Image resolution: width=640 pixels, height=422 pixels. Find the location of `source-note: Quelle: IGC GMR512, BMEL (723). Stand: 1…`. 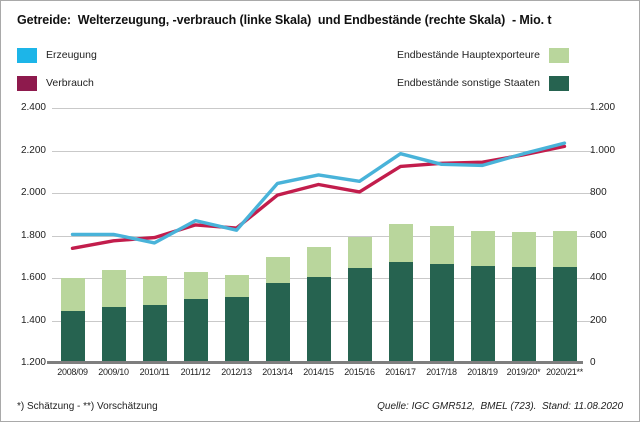

source-note: Quelle: IGC GMR512, BMEL (723). Stand: 1… is located at coordinates (500, 406).